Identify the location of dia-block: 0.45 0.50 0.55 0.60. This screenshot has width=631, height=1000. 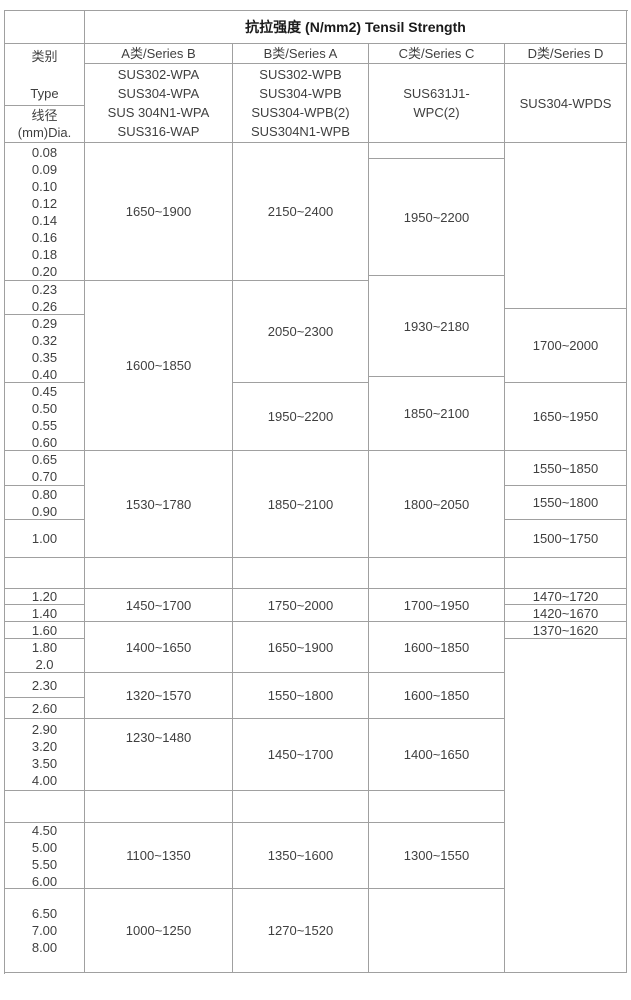
(45, 417).